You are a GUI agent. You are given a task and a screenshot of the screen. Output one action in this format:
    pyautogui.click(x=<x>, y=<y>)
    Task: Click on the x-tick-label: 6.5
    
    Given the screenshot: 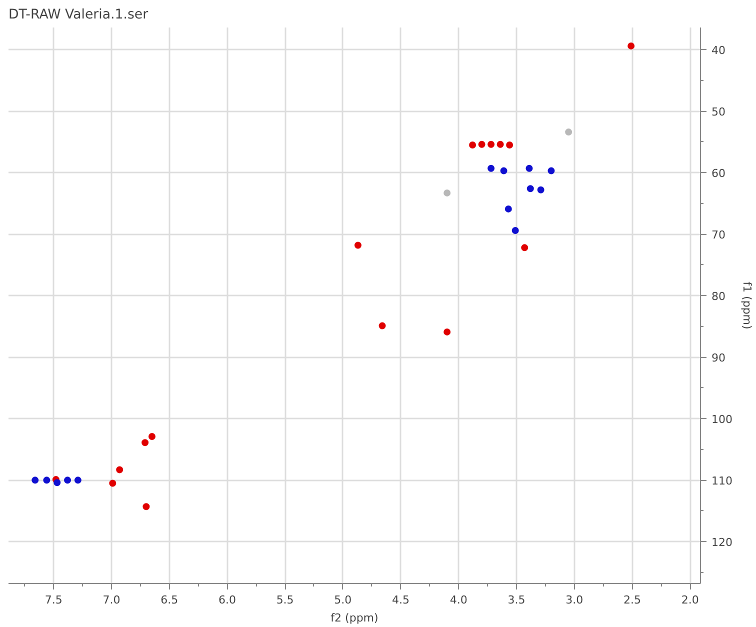 What is the action you would take?
    pyautogui.click(x=169, y=600)
    